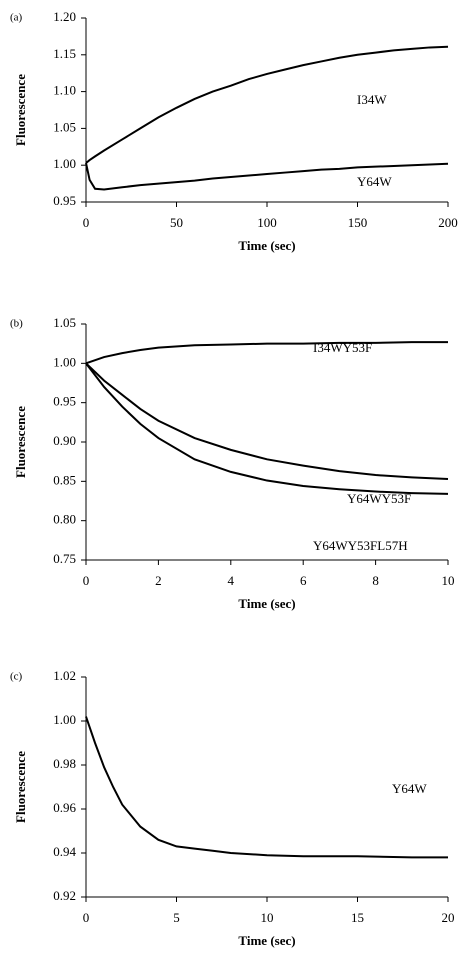  Describe the element at coordinates (267, 222) in the screenshot. I see `x-tick-label: 100` at that location.